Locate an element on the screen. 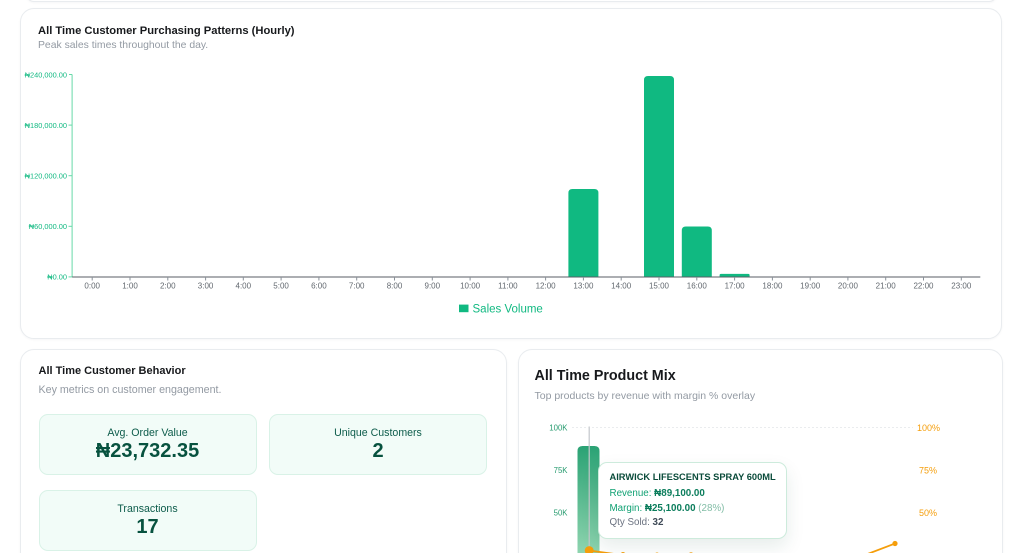  svg-text: 50K is located at coordinates (561, 512).